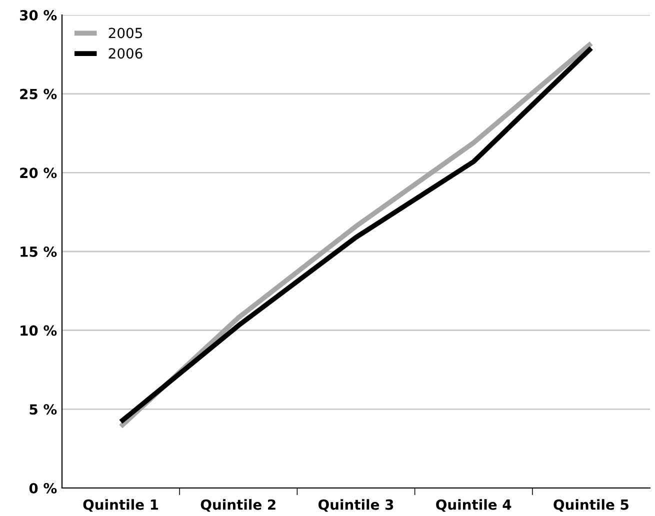  I want to click on x-tick-label: Quintile 4, so click(474, 505).